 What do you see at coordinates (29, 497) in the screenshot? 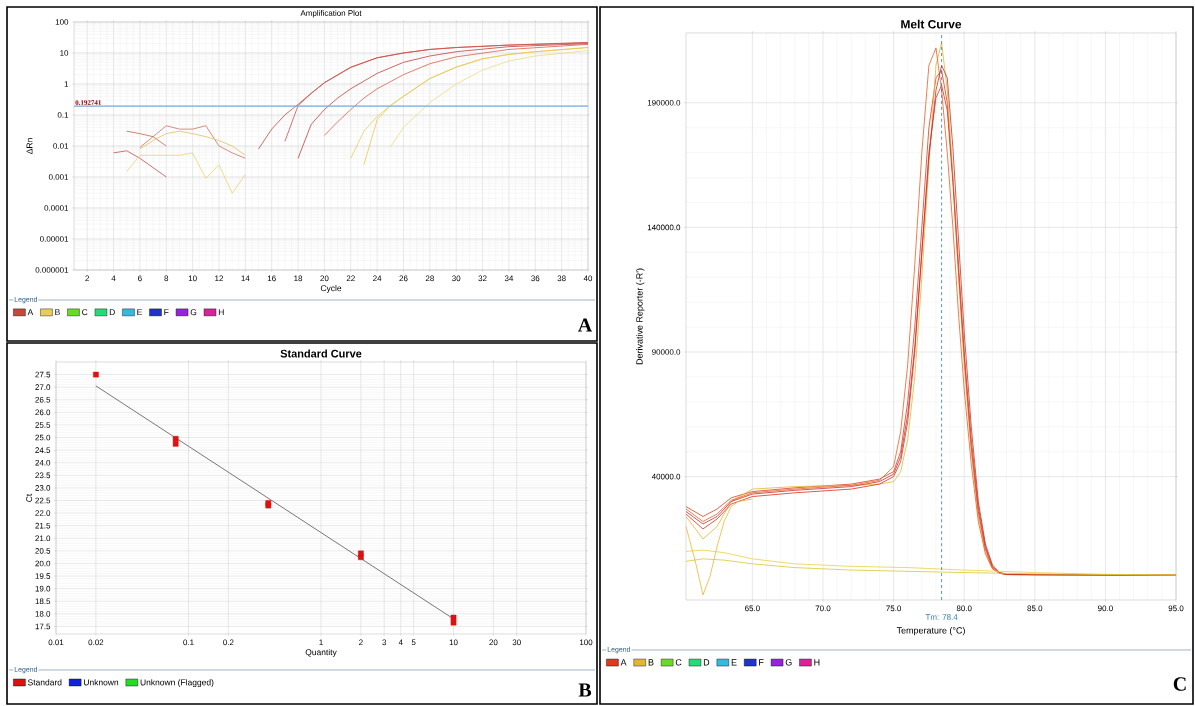
I see `y-axis-title: Ct` at bounding box center [29, 497].